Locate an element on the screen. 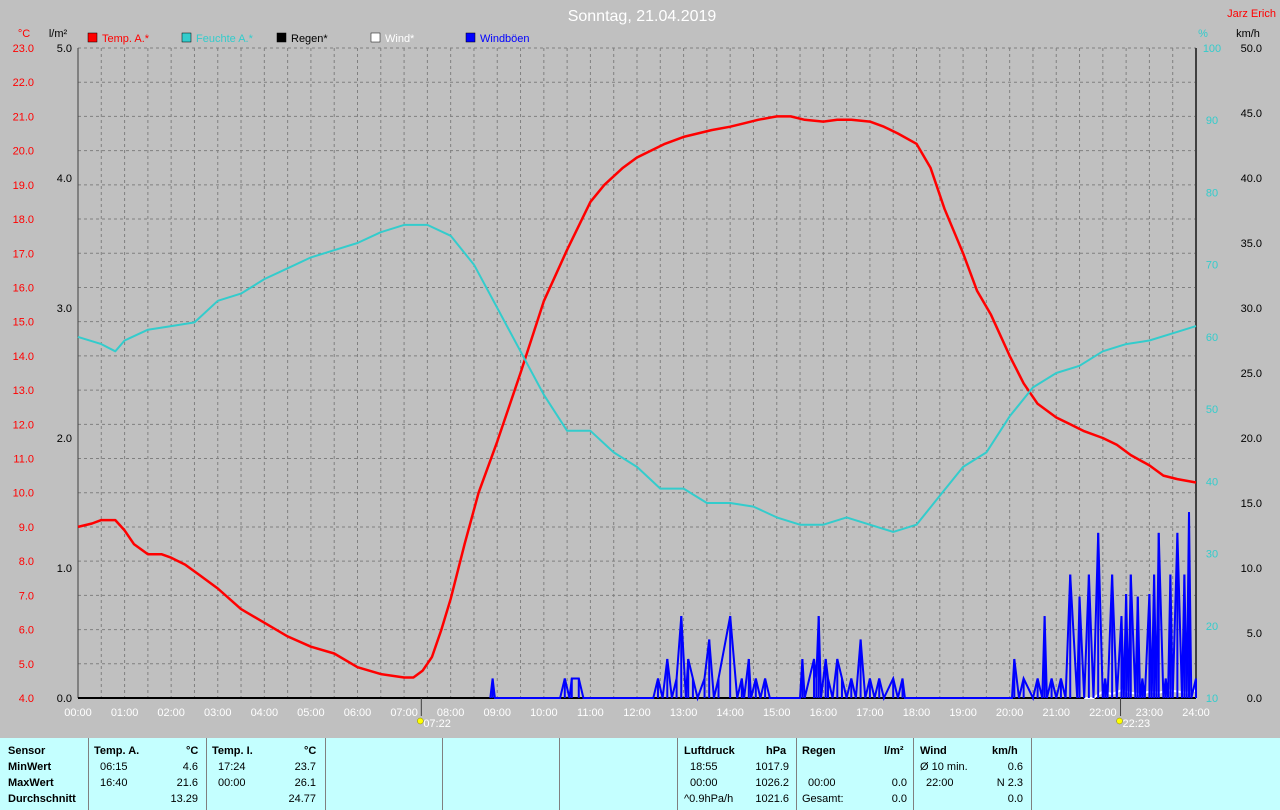 This screenshot has height=810, width=1280. humidity-unit-label: % is located at coordinates (1203, 34).